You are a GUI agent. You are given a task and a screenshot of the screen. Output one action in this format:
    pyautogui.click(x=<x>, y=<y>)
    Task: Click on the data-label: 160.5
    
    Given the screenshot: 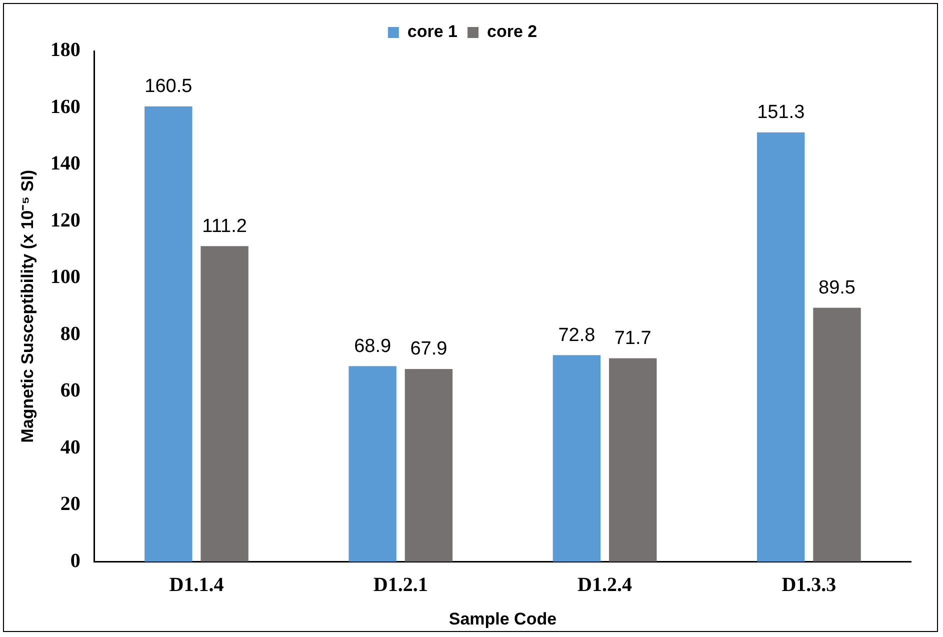 What is the action you would take?
    pyautogui.click(x=168, y=87)
    